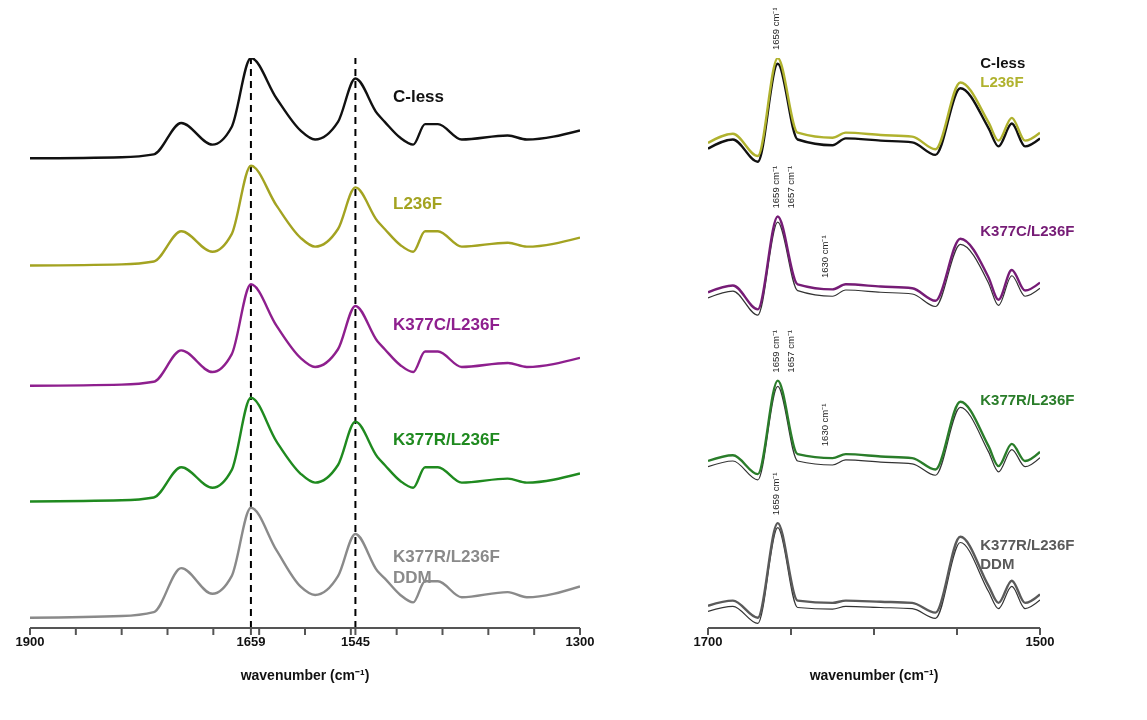  I want to click on x-tick-label: 1500, so click(1040, 642).